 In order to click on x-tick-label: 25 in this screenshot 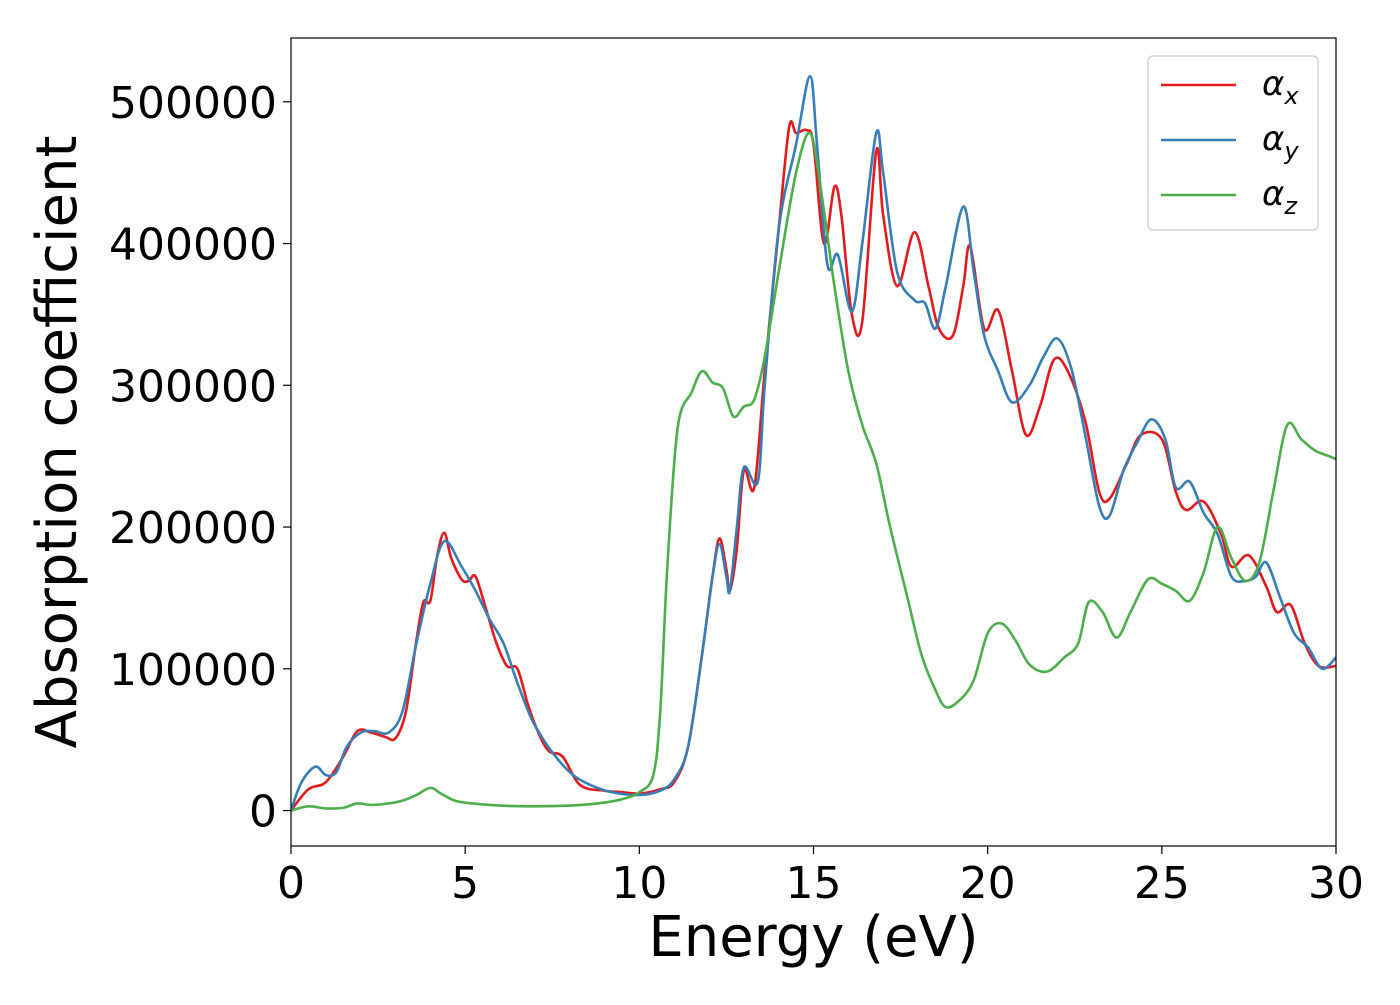, I will do `click(1162, 883)`.